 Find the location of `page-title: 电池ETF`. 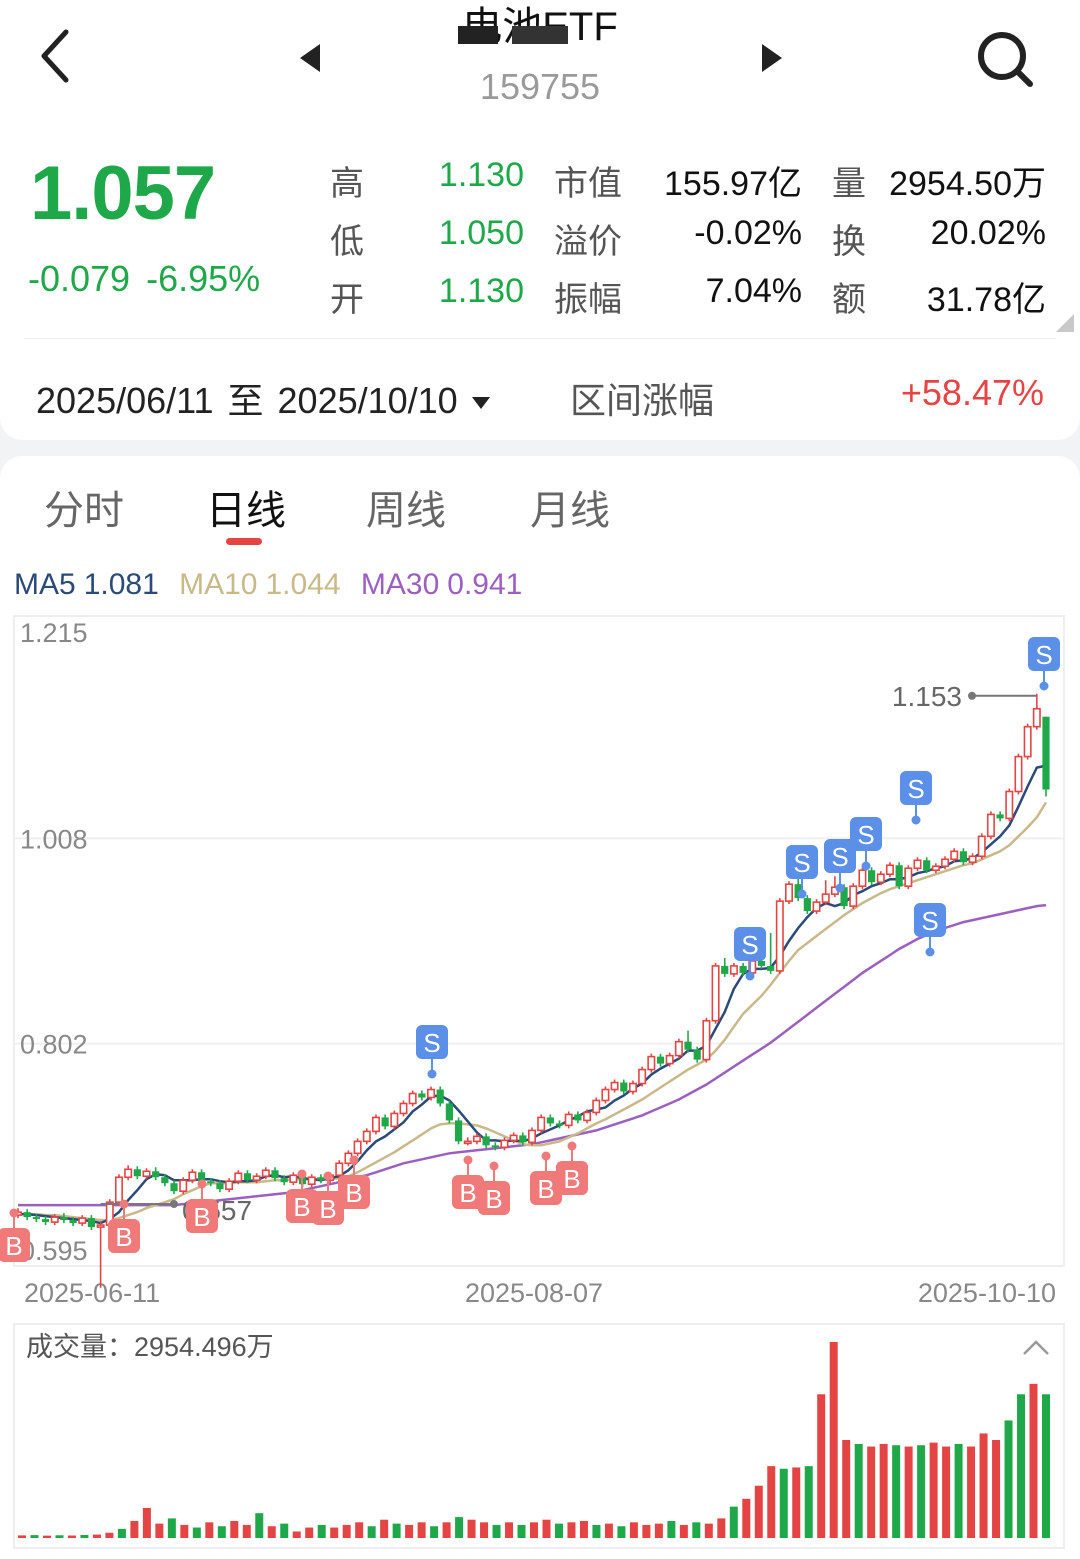

page-title: 电池ETF is located at coordinates (540, 24).